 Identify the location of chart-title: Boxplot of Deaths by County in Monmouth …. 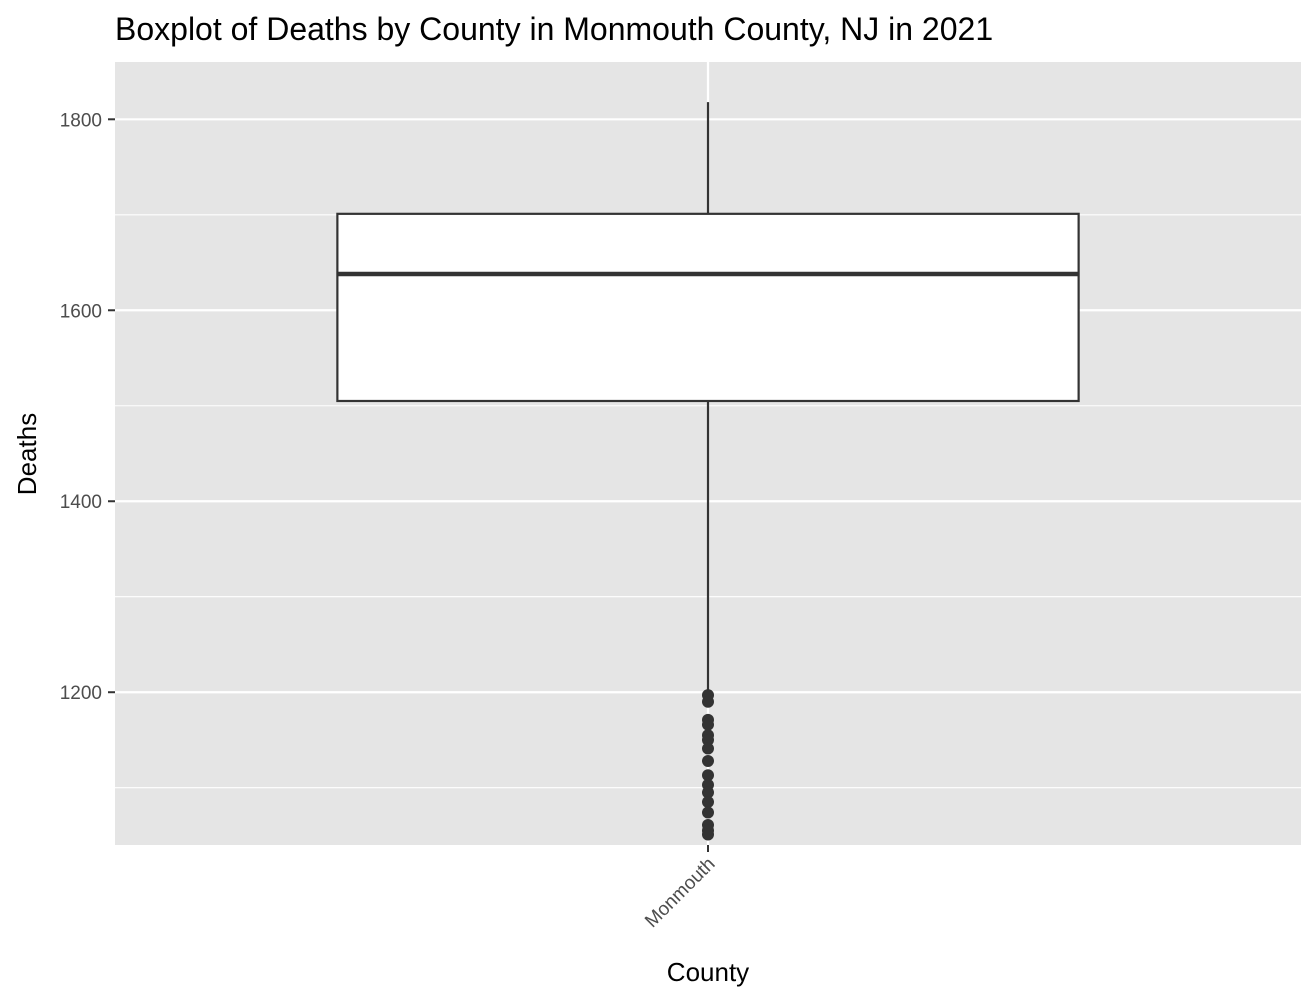
(554, 29).